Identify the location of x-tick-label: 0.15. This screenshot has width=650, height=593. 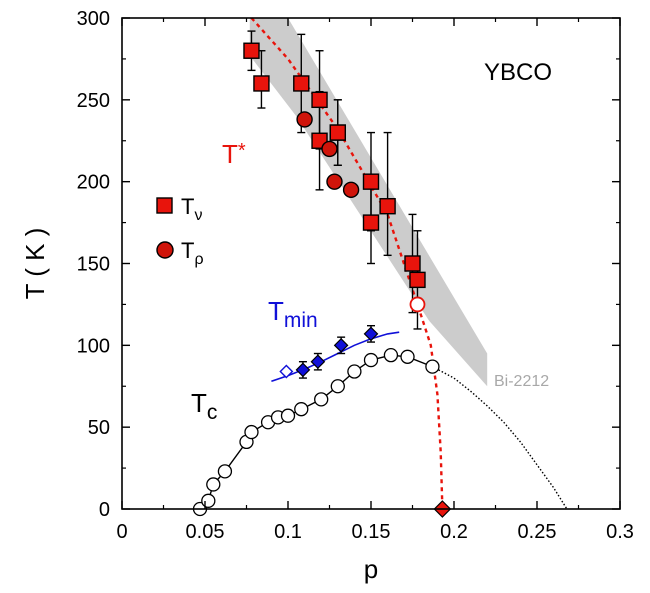
(371, 532).